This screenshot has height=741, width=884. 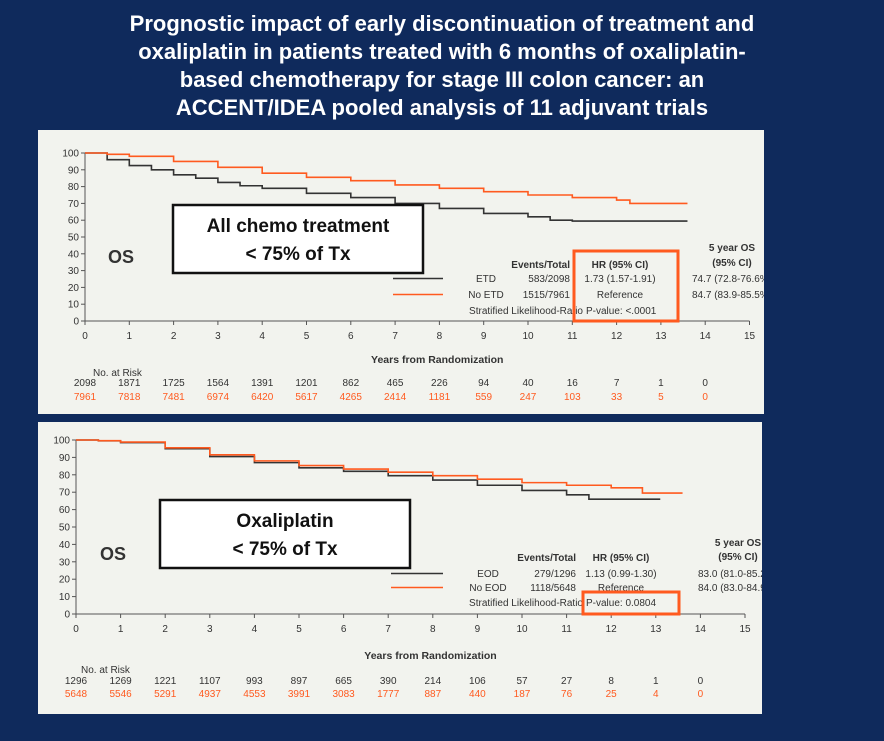 I want to click on legend-os5: 84.0 (83.0-84.9%), so click(x=730, y=588).